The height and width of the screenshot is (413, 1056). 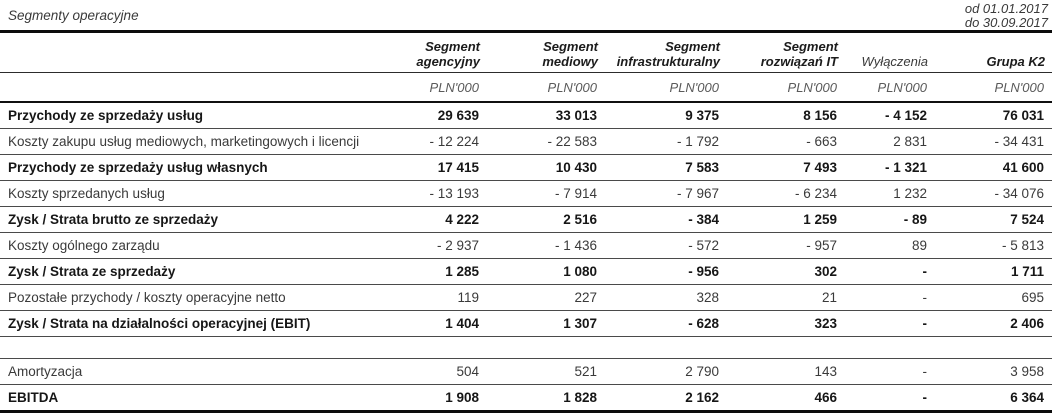 What do you see at coordinates (786, 219) in the screenshot?
I see `cell-segment-rozwiazan-it: 1 259` at bounding box center [786, 219].